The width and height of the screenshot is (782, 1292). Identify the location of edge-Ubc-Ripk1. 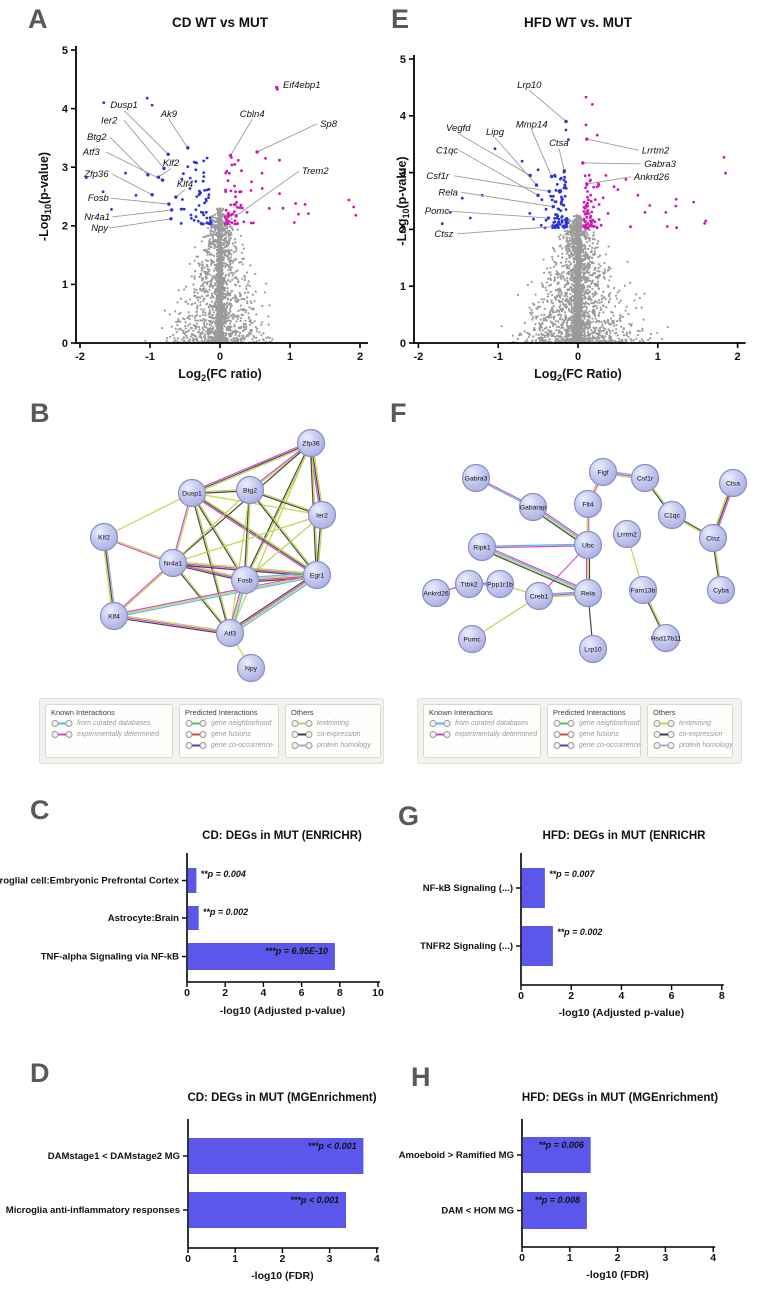
(535, 547).